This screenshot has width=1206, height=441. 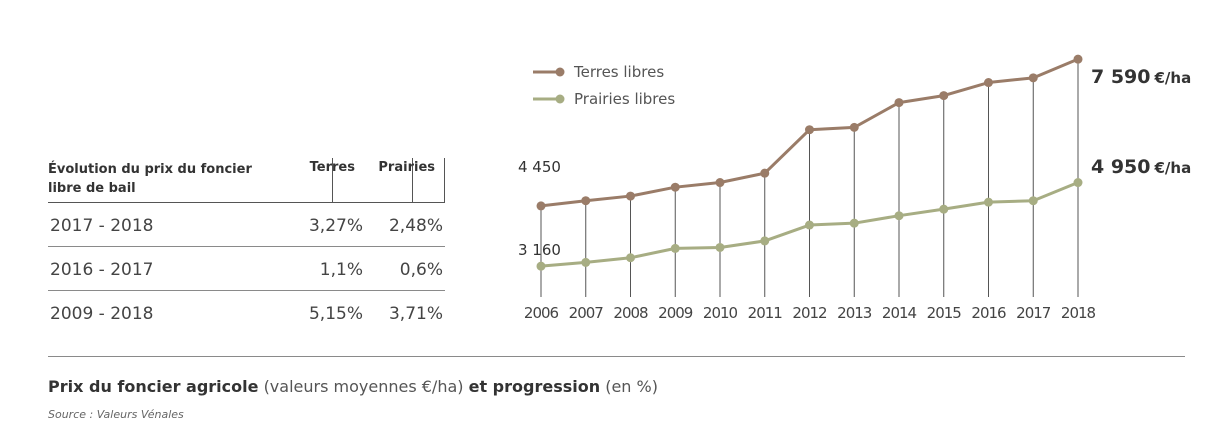 I want to click on table-header-terres: Terres, so click(x=332, y=167).